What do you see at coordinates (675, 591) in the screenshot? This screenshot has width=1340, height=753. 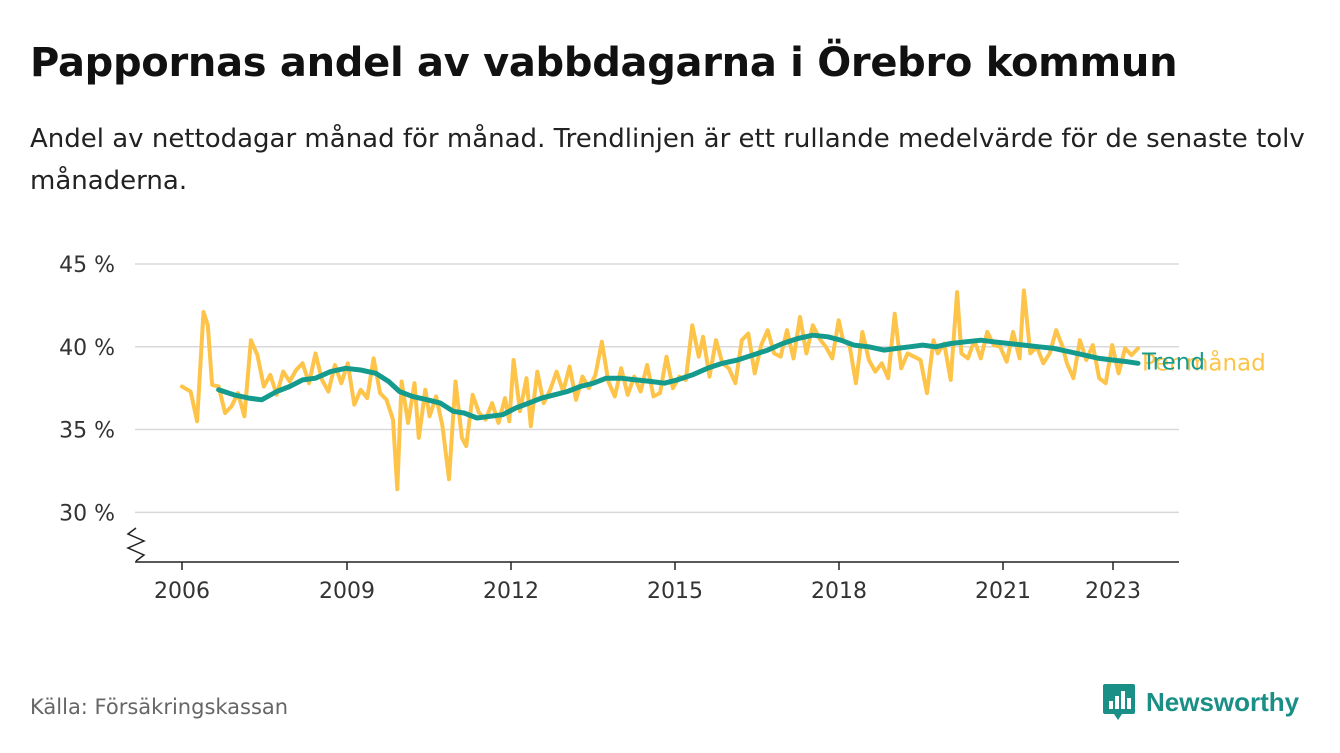 I see `x-tick-label: 2015` at bounding box center [675, 591].